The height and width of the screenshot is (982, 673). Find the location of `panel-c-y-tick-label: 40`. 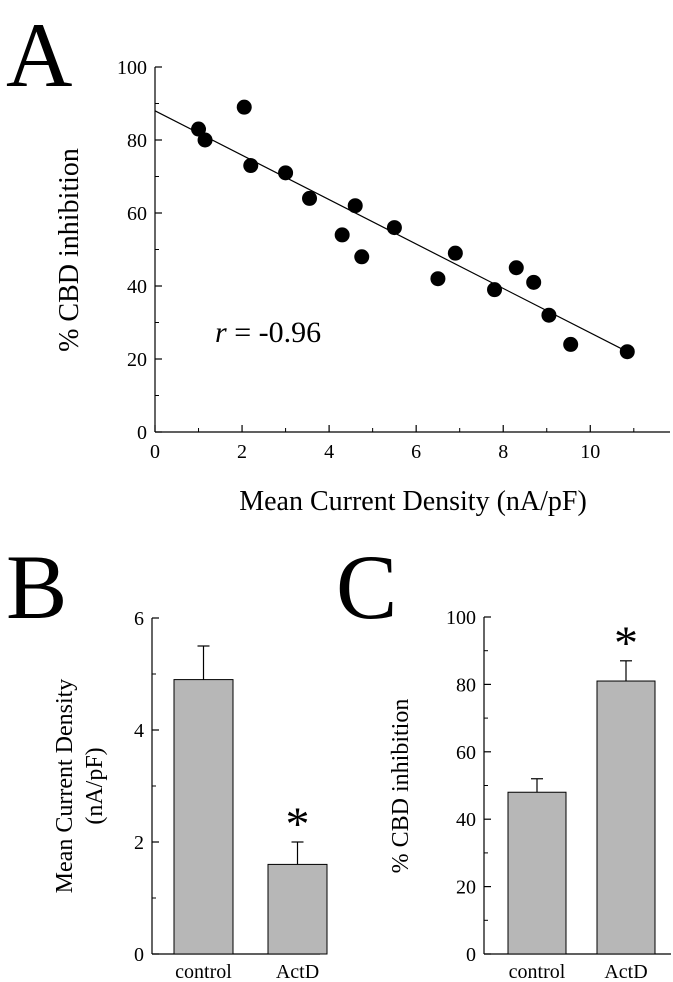

panel-c-y-tick-label: 40 is located at coordinates (466, 820).